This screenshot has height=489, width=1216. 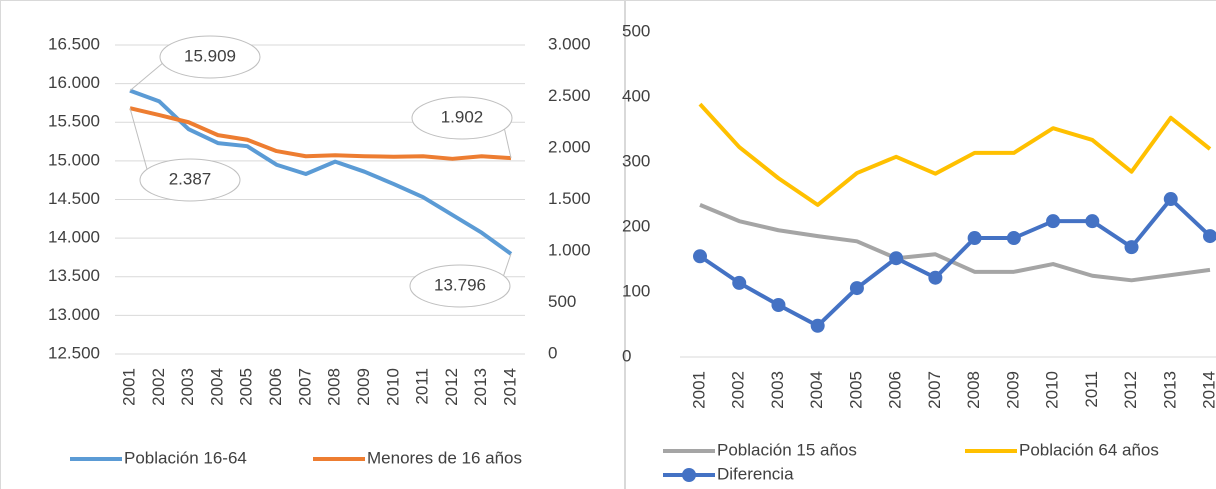 What do you see at coordinates (569, 198) in the screenshot?
I see `y2-tick-label: 1.500` at bounding box center [569, 198].